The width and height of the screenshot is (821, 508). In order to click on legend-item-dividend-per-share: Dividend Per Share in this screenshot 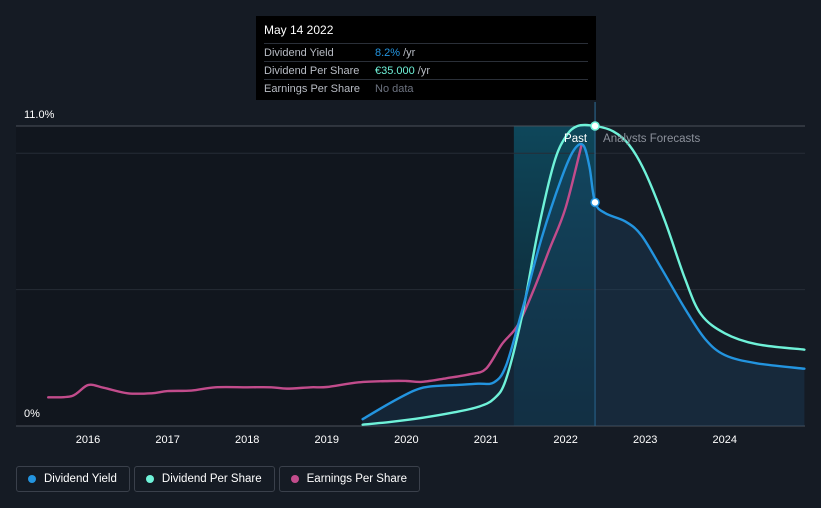, I will do `click(204, 479)`.